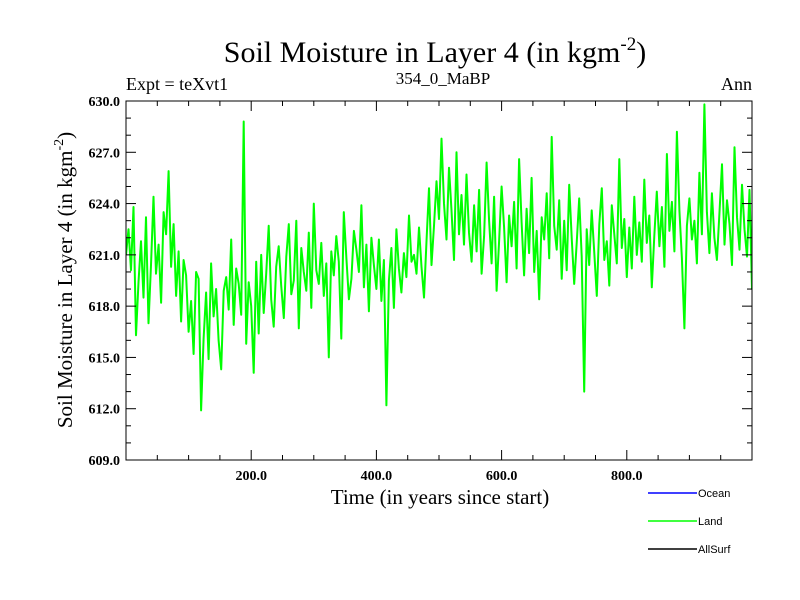  What do you see at coordinates (105, 410) in the screenshot?
I see `y-tick-label: 612.0` at bounding box center [105, 410].